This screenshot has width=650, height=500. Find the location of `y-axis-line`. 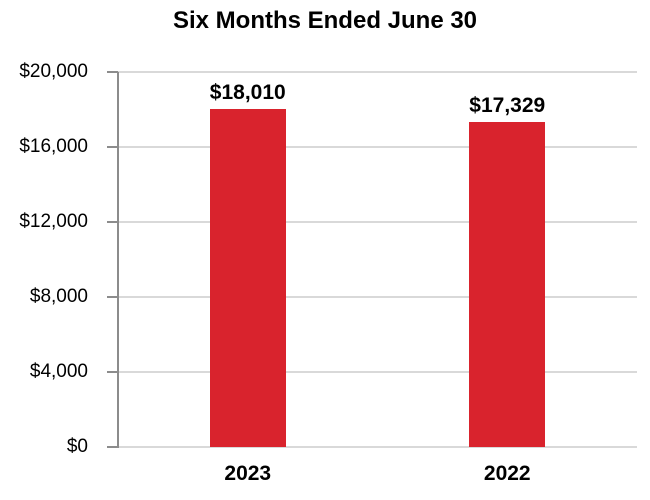

y-axis-line is located at coordinates (118, 260).